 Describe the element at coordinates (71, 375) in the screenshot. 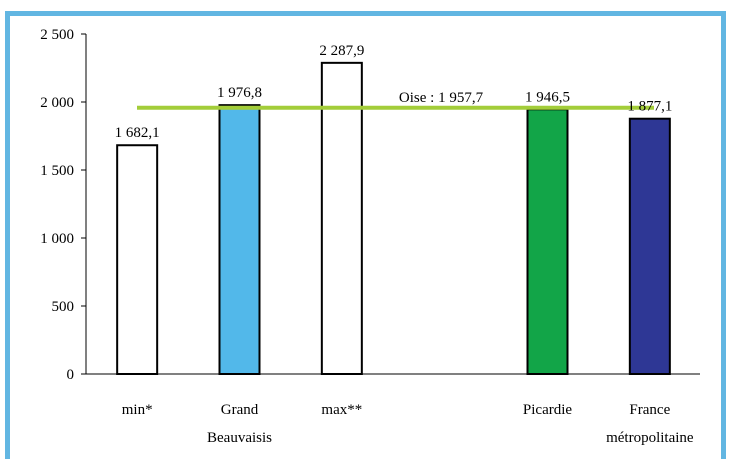

I see `y-tick-label: 0` at that location.